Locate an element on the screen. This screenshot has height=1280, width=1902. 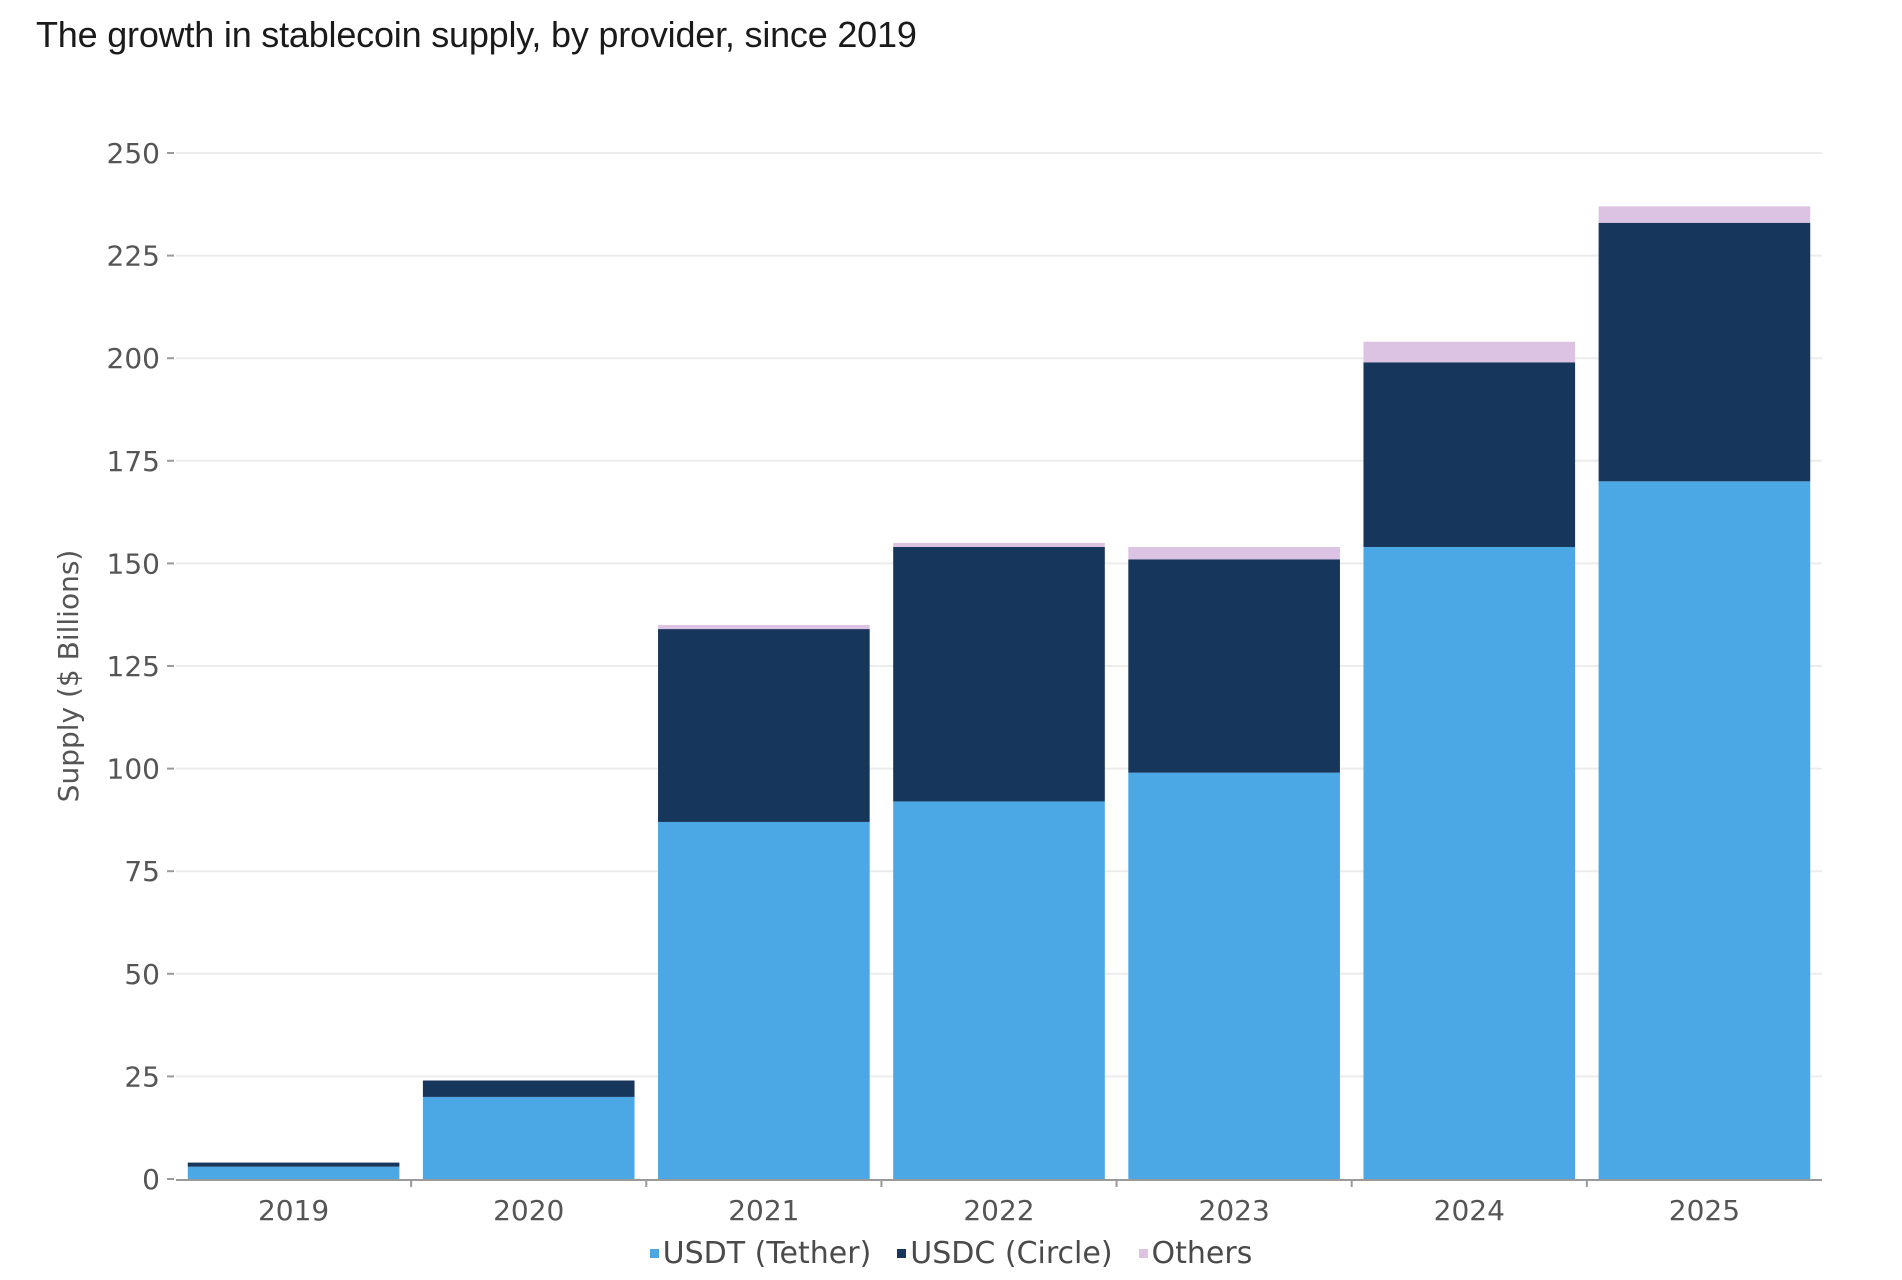
x-tick-label: 2023 is located at coordinates (1234, 1210).